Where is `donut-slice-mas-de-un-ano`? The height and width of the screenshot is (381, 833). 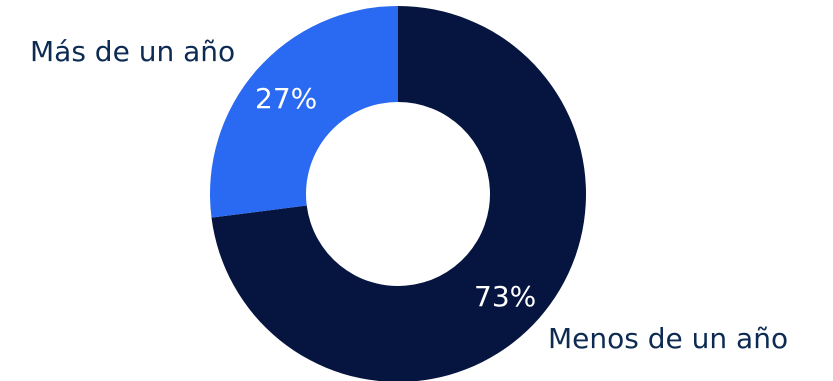
donut-slice-mas-de-un-ano is located at coordinates (304, 112).